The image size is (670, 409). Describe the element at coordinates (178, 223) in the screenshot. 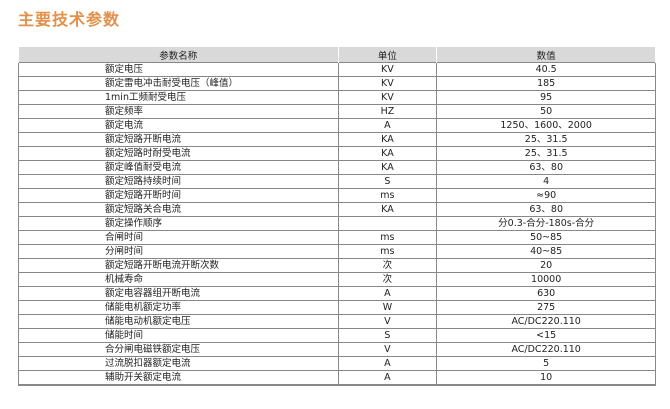

I see `param-name-cell: 额定操作顺序` at that location.